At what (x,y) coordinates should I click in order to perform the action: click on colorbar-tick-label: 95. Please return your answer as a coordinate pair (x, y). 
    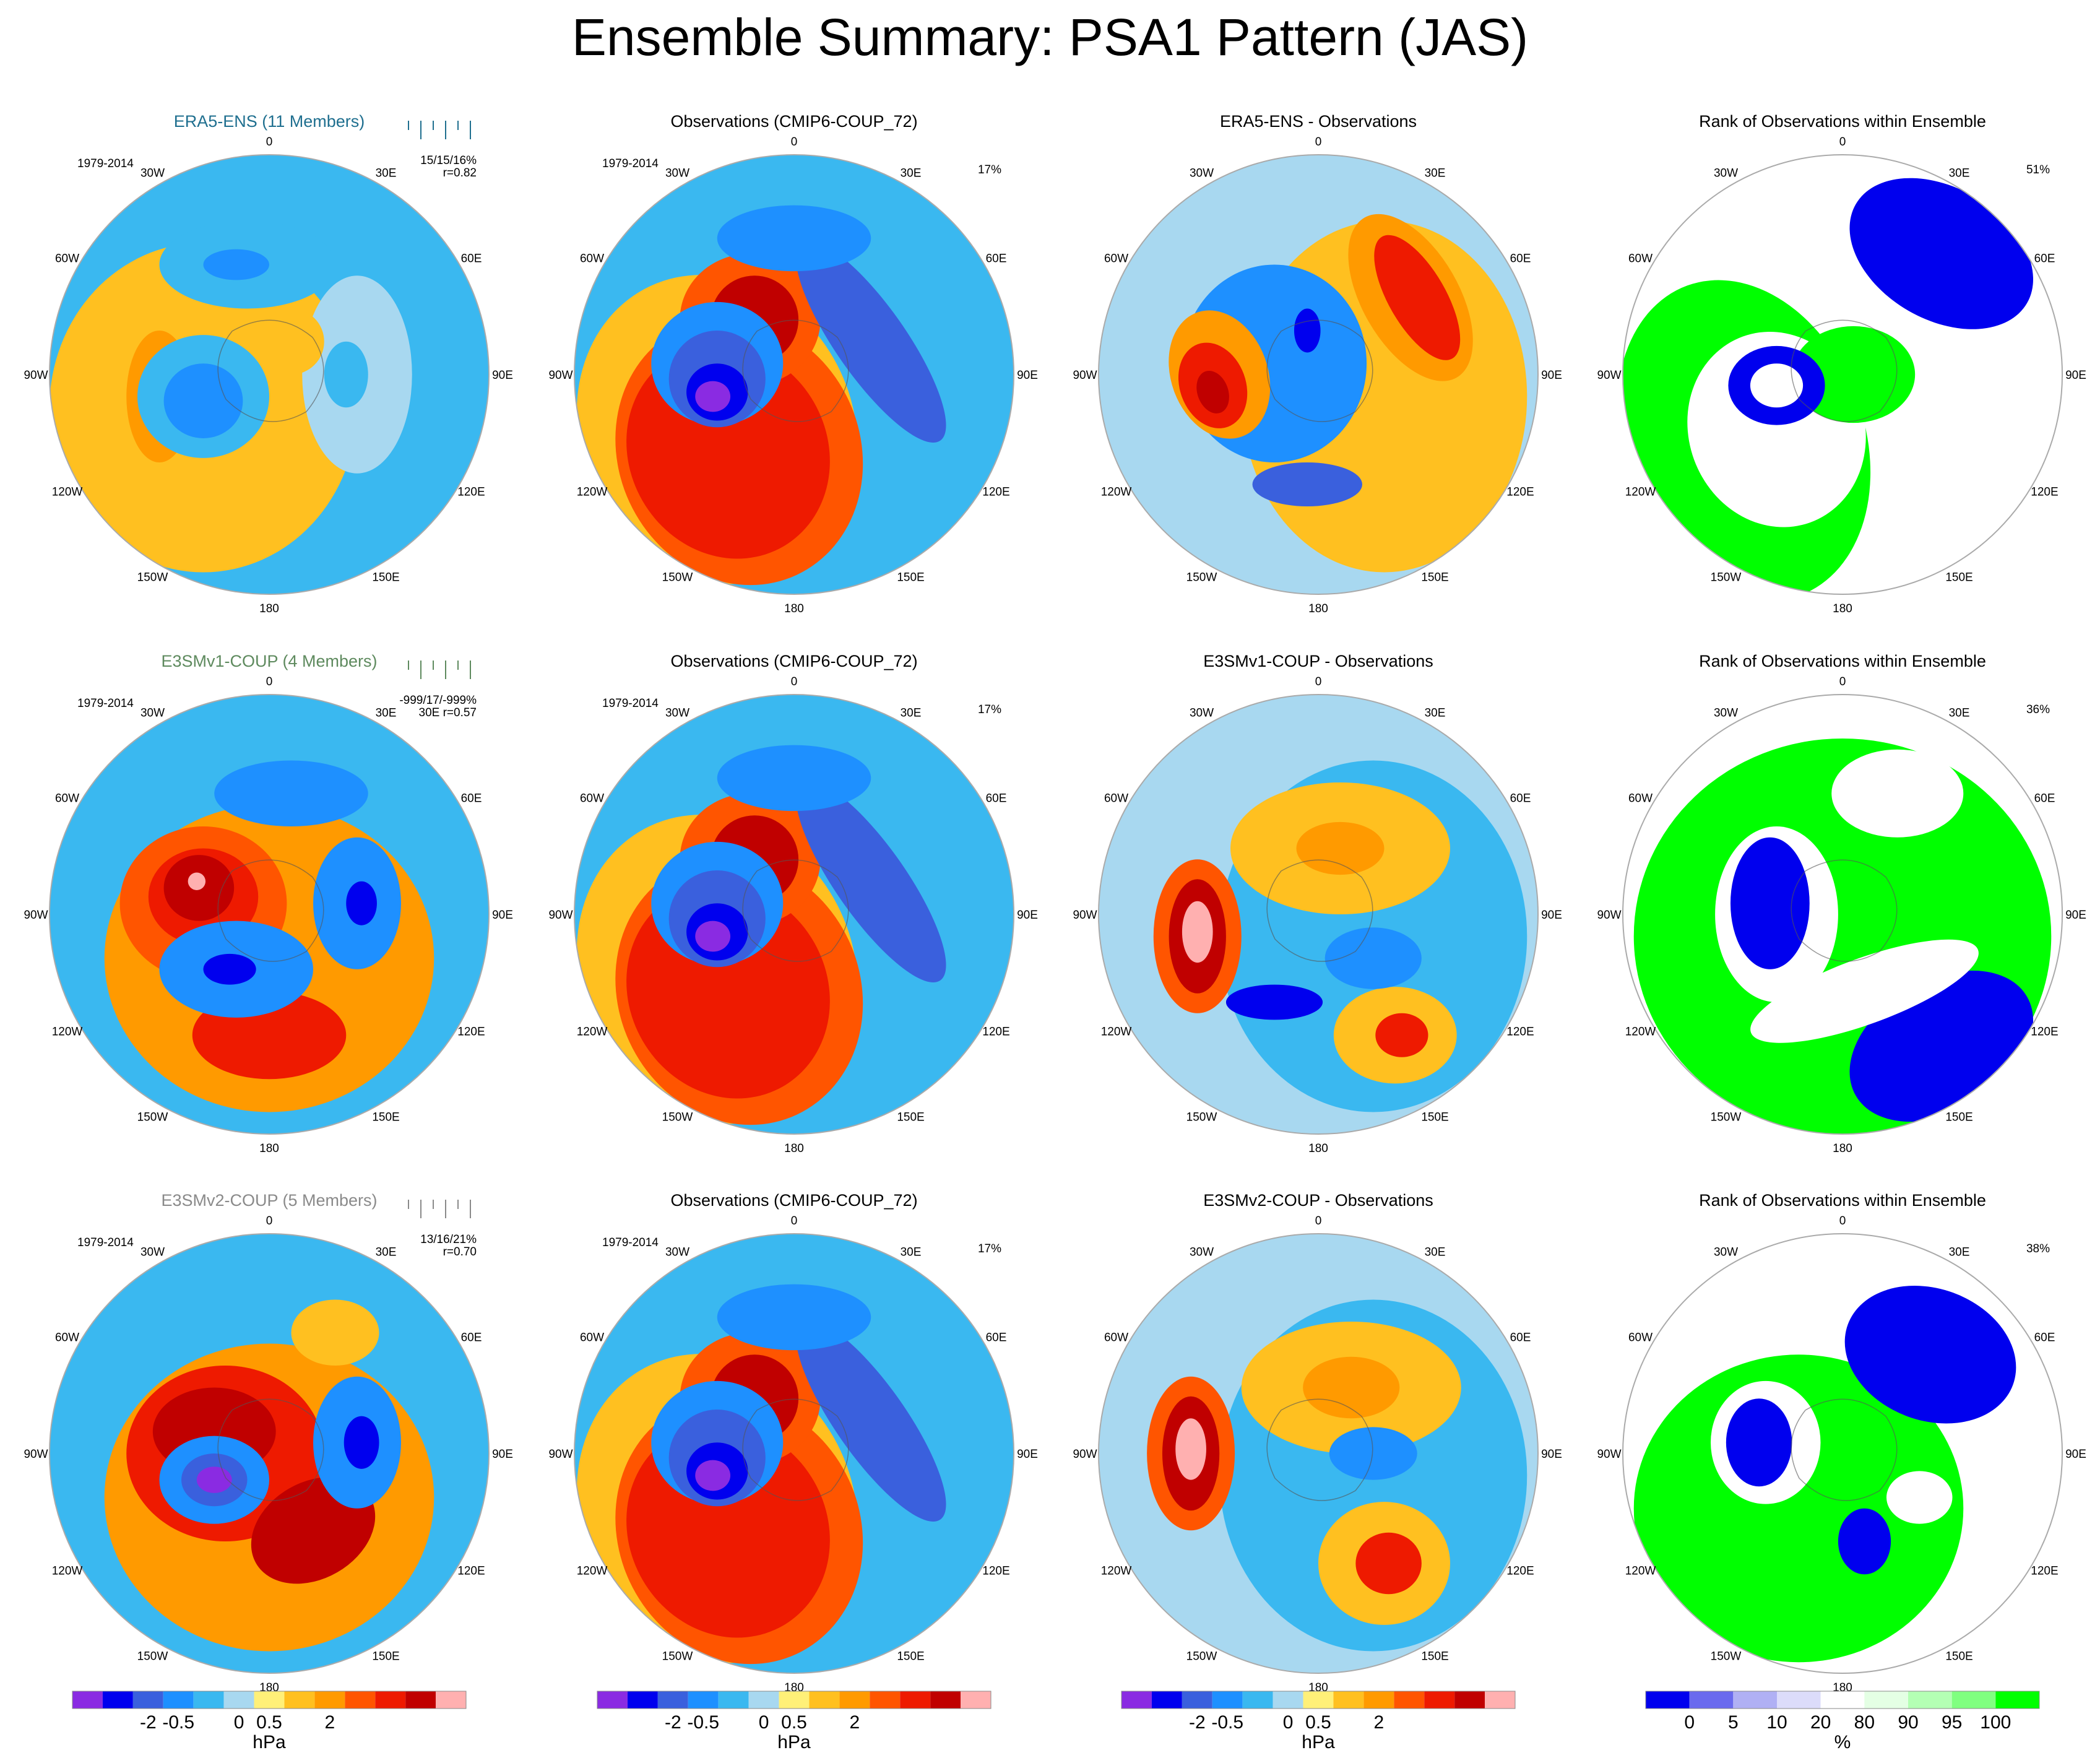
    Looking at the image, I should click on (1952, 1722).